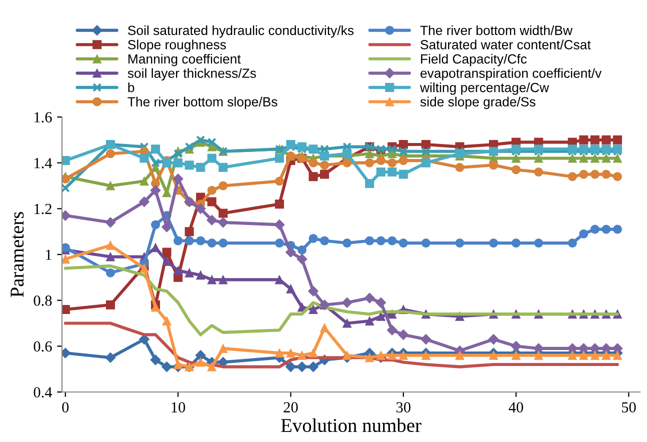  What do you see at coordinates (241, 31) in the screenshot?
I see `legend-label: Soil saturated hydraulic conductivity/ks` at bounding box center [241, 31].